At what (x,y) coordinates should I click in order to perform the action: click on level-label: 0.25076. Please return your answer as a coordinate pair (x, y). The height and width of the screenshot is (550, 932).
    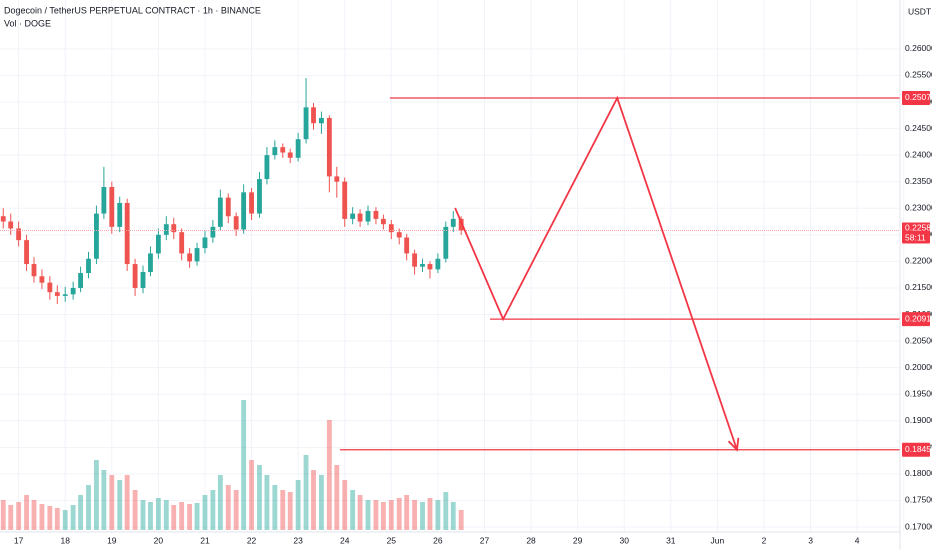
    Looking at the image, I should click on (918, 97).